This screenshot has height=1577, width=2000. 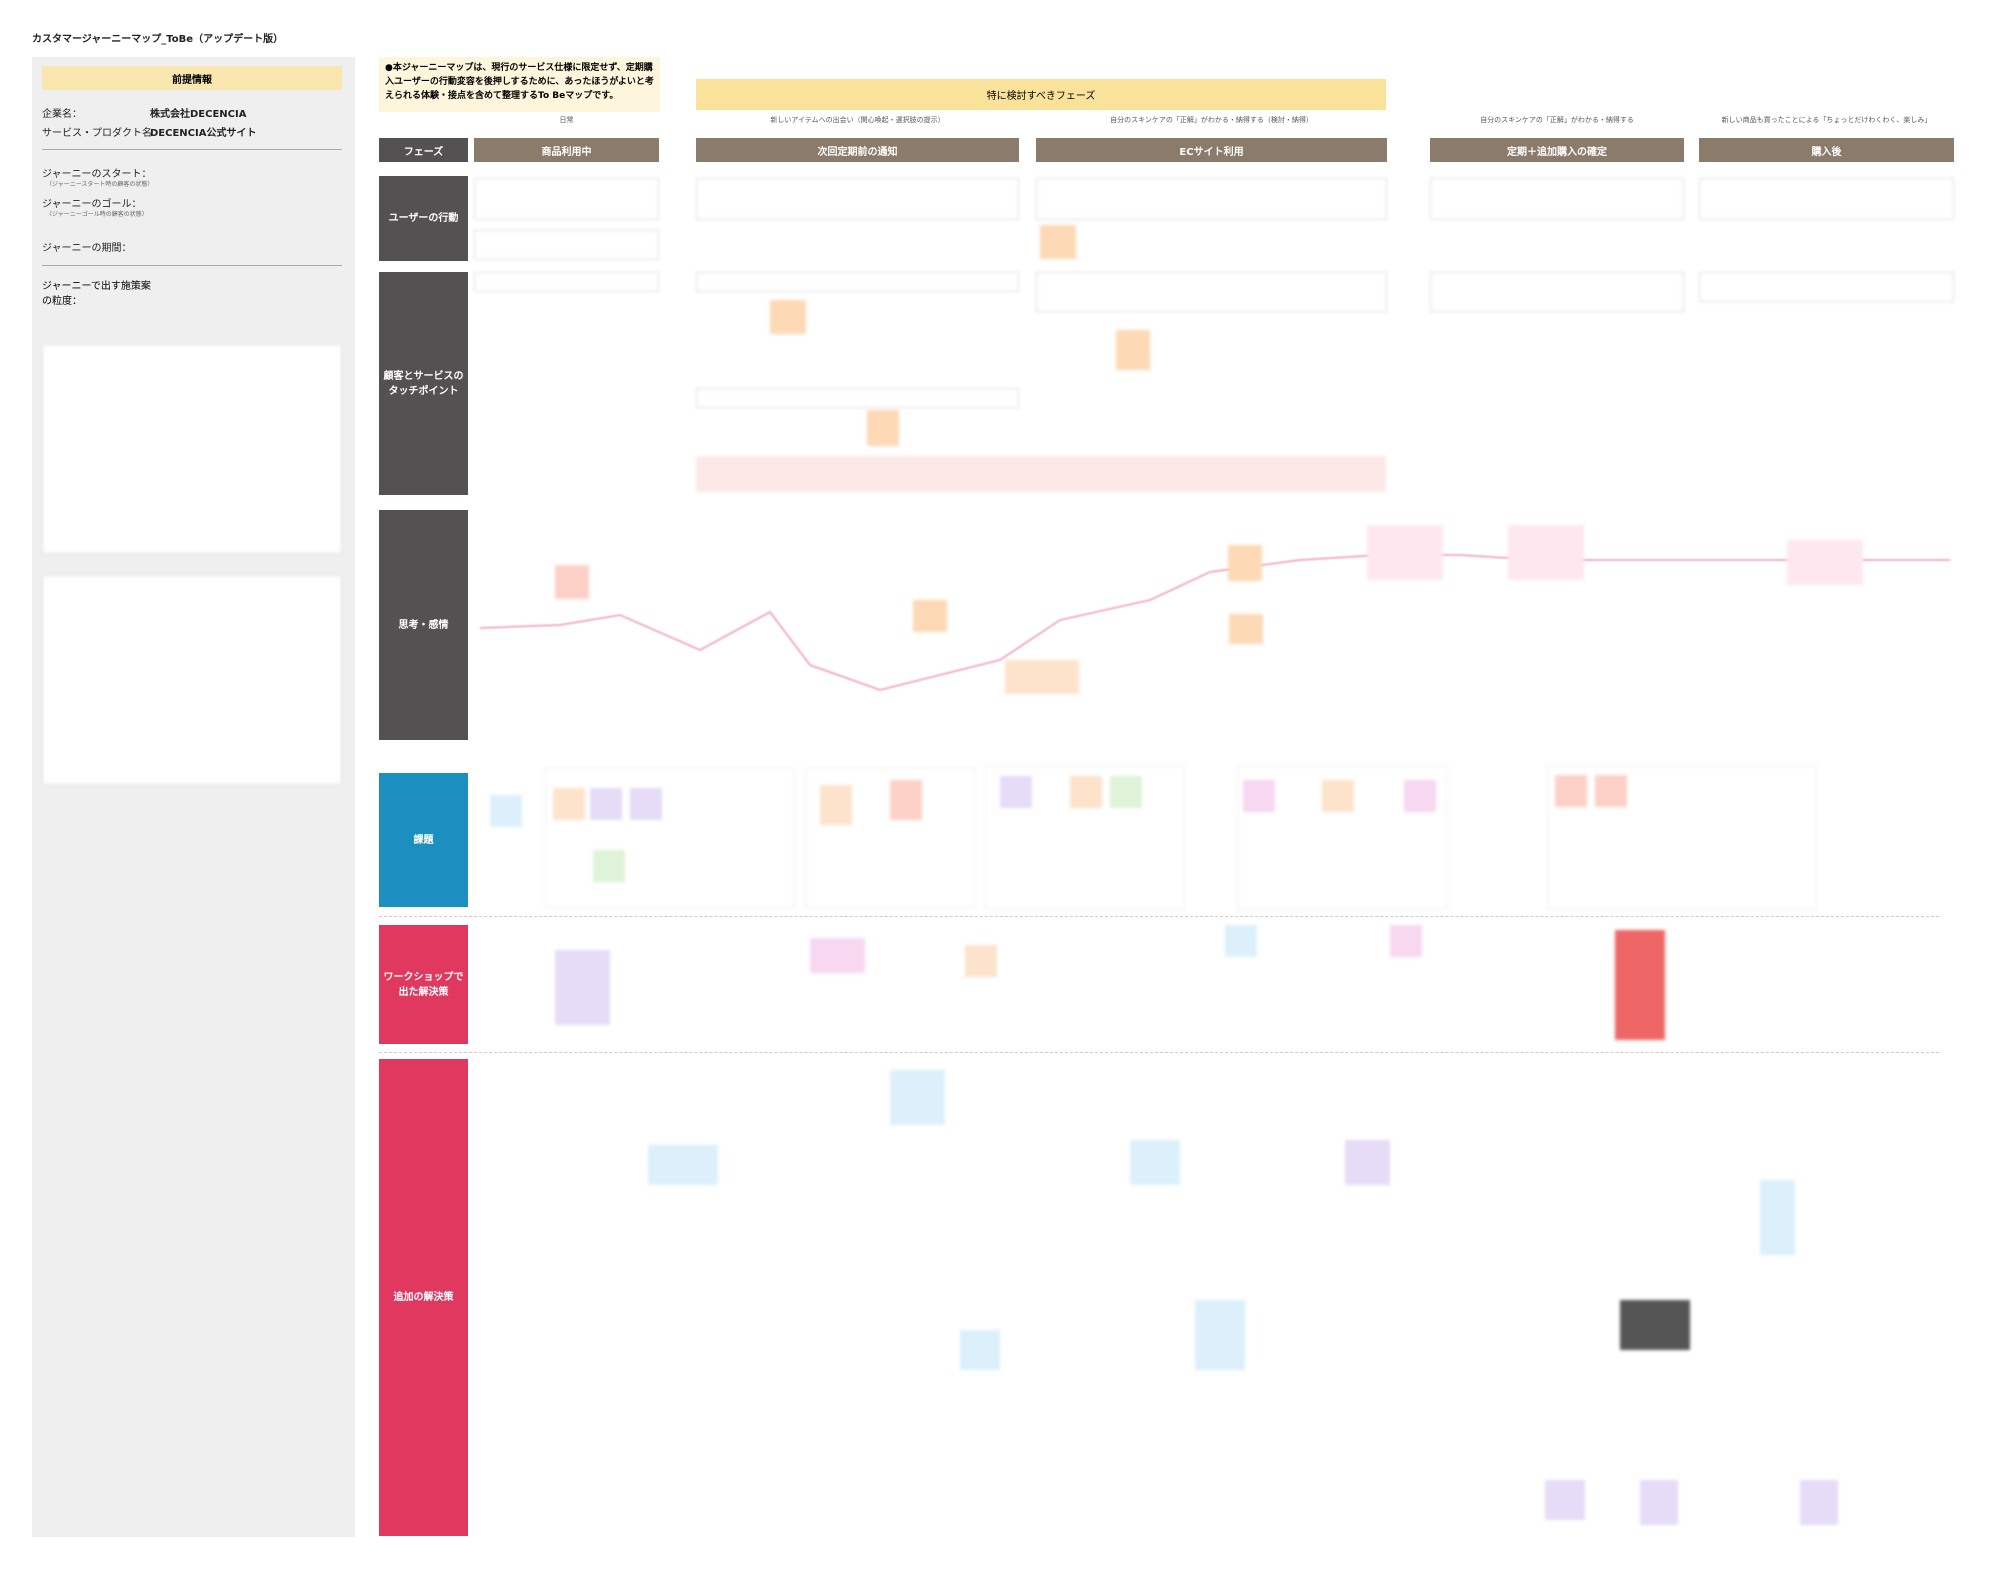 I want to click on phase-label: フェーズ, so click(x=423, y=150).